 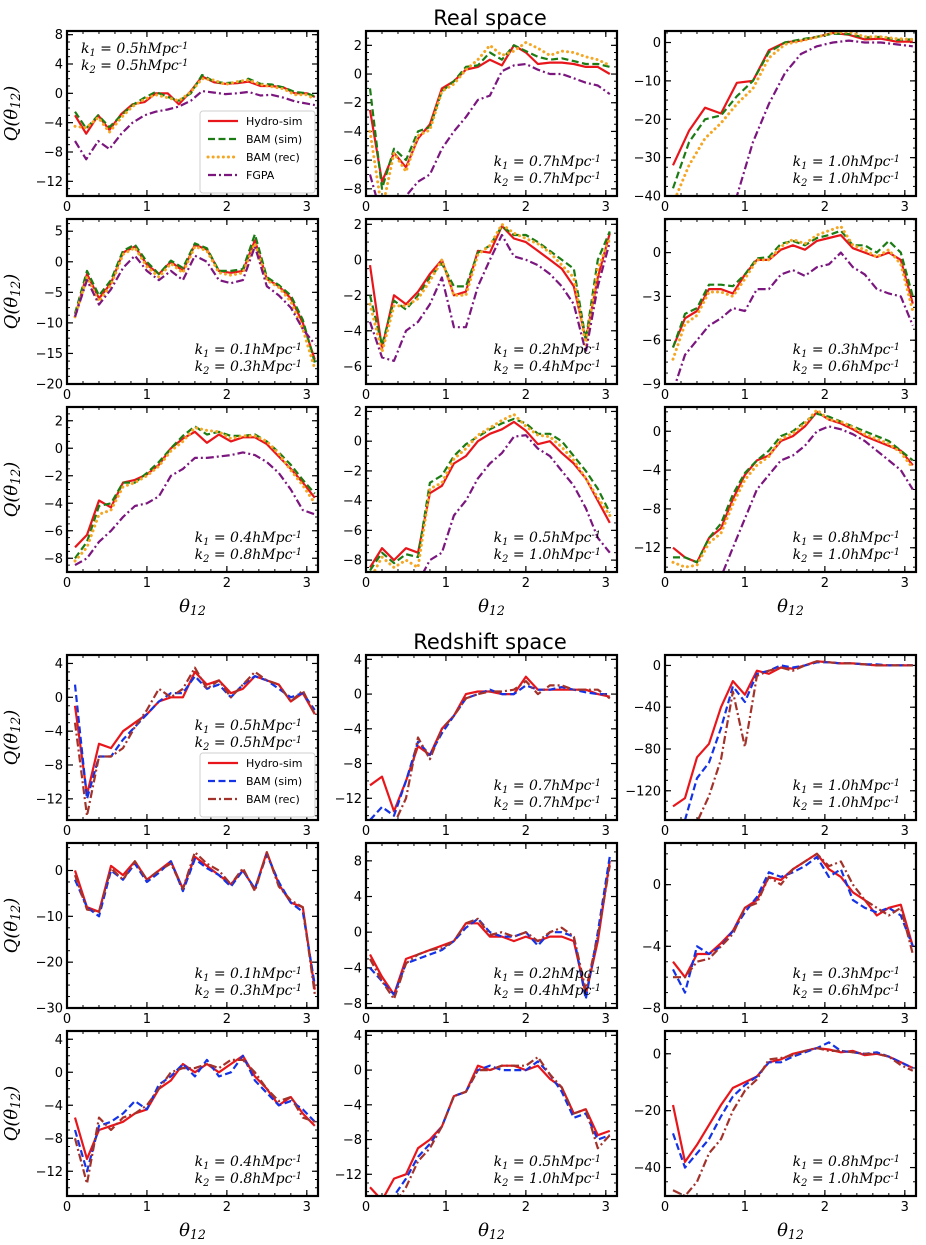 I want to click on real-space-title: Real space, so click(x=490, y=18).